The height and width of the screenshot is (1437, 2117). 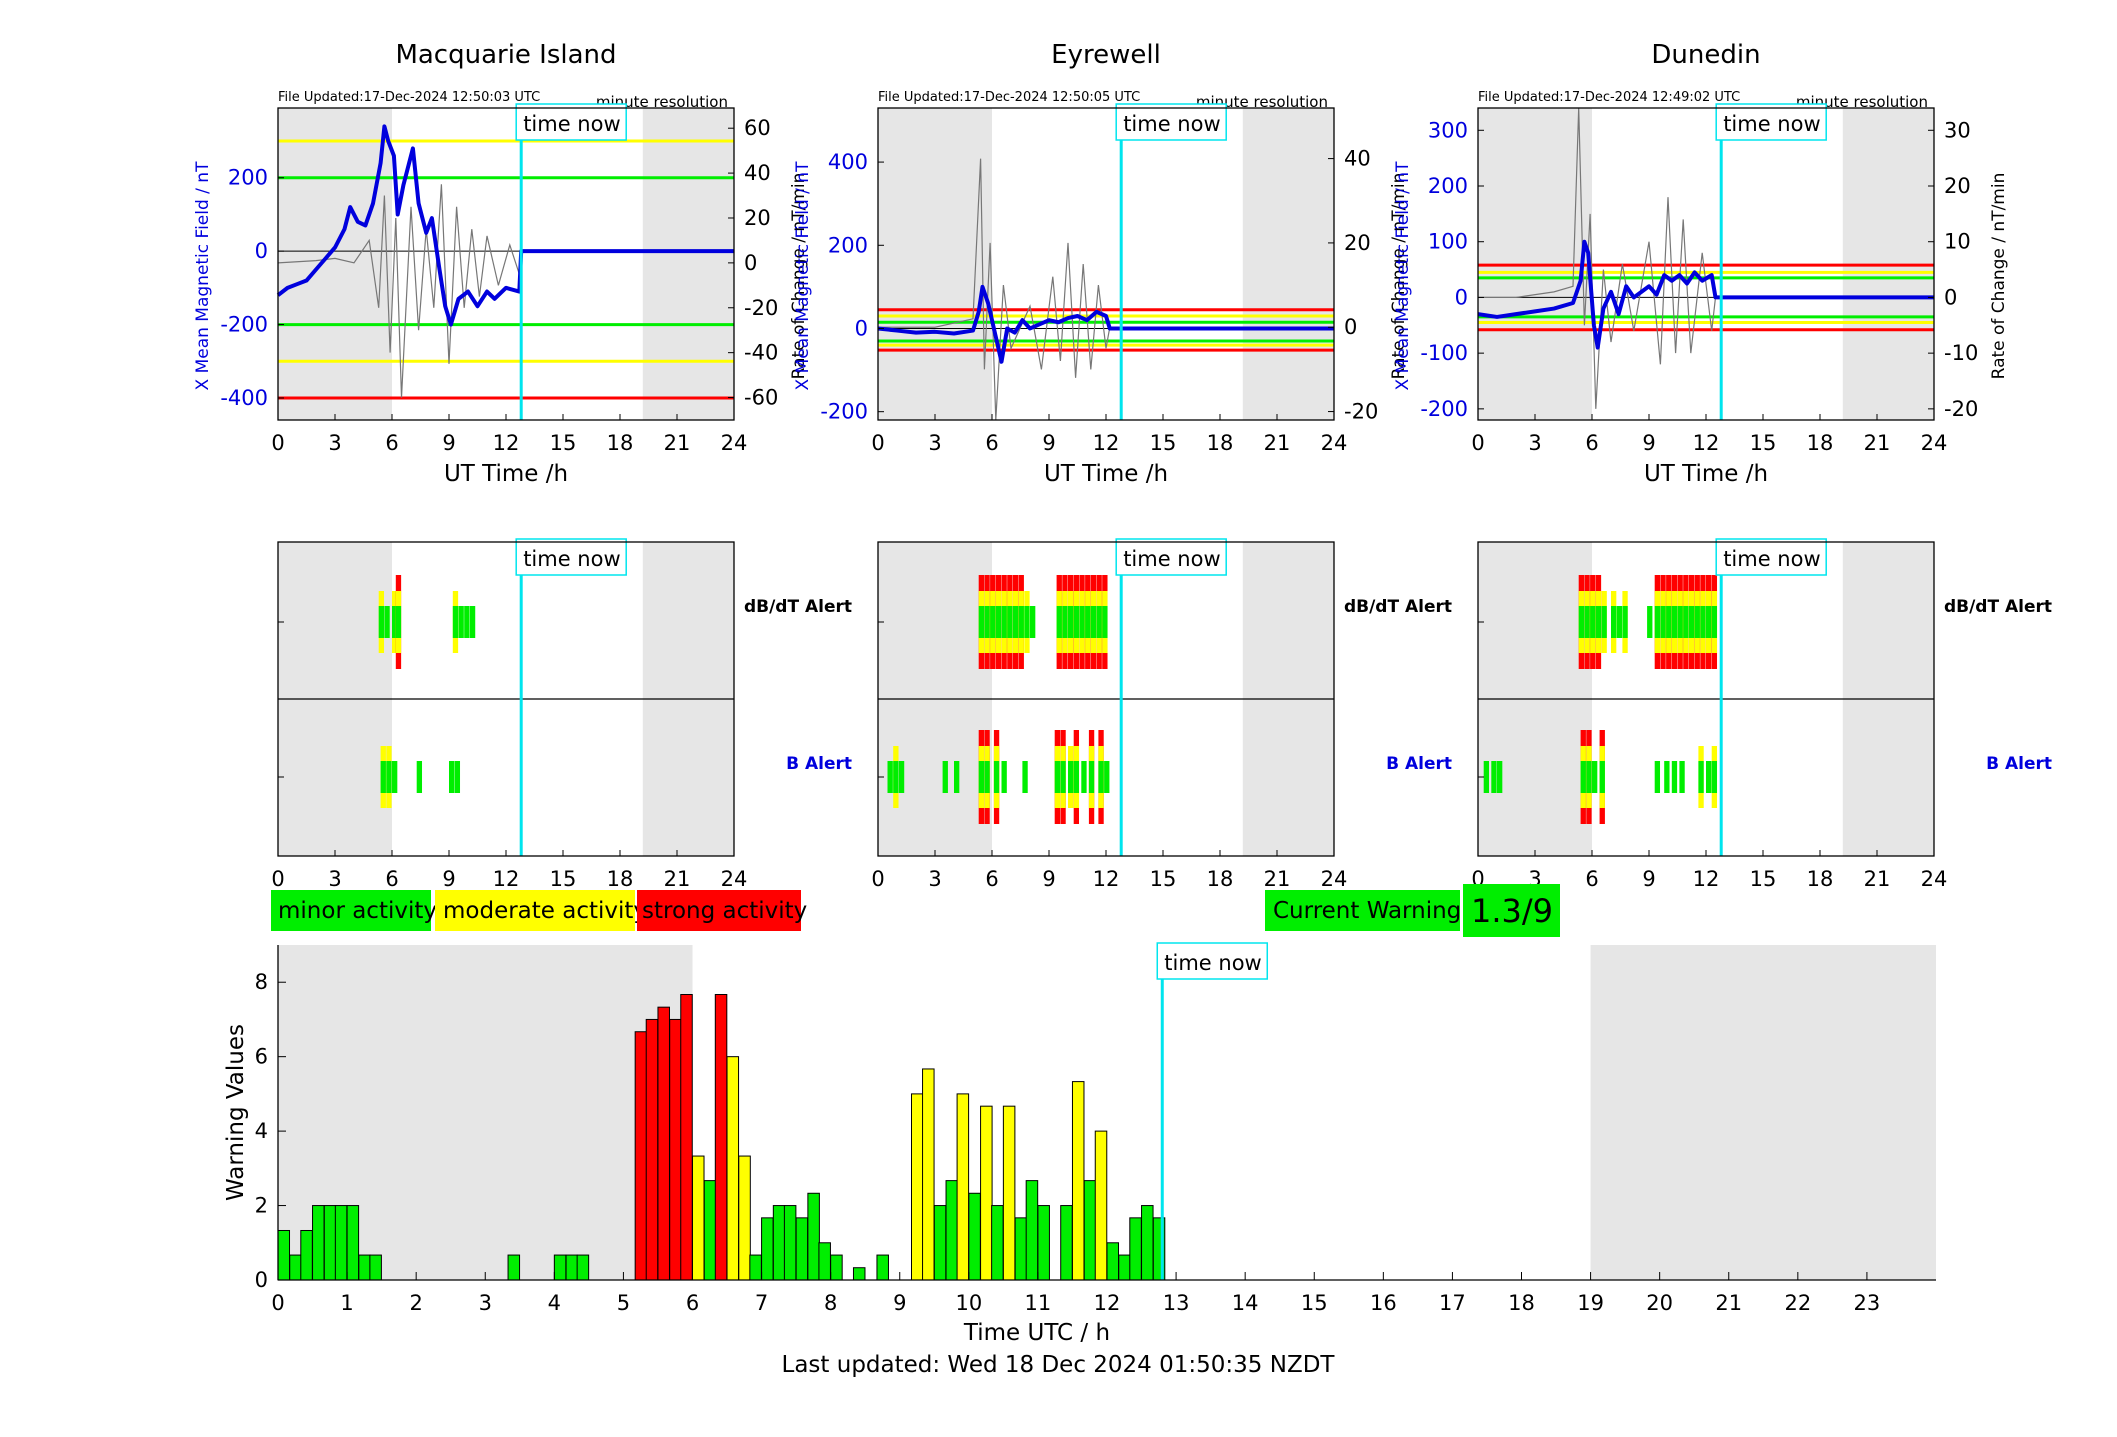 I want to click on rate-of-change-trace, so click(x=994, y=289).